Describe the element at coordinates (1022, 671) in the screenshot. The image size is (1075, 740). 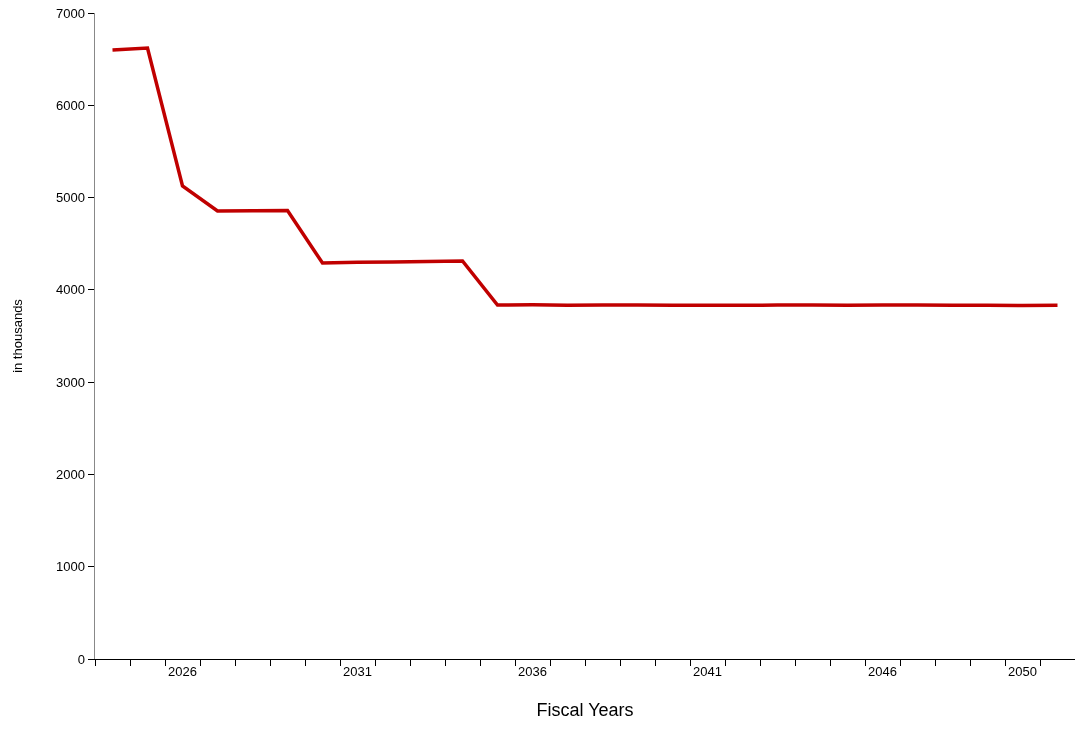
I see `x-tick-label: 2050` at that location.